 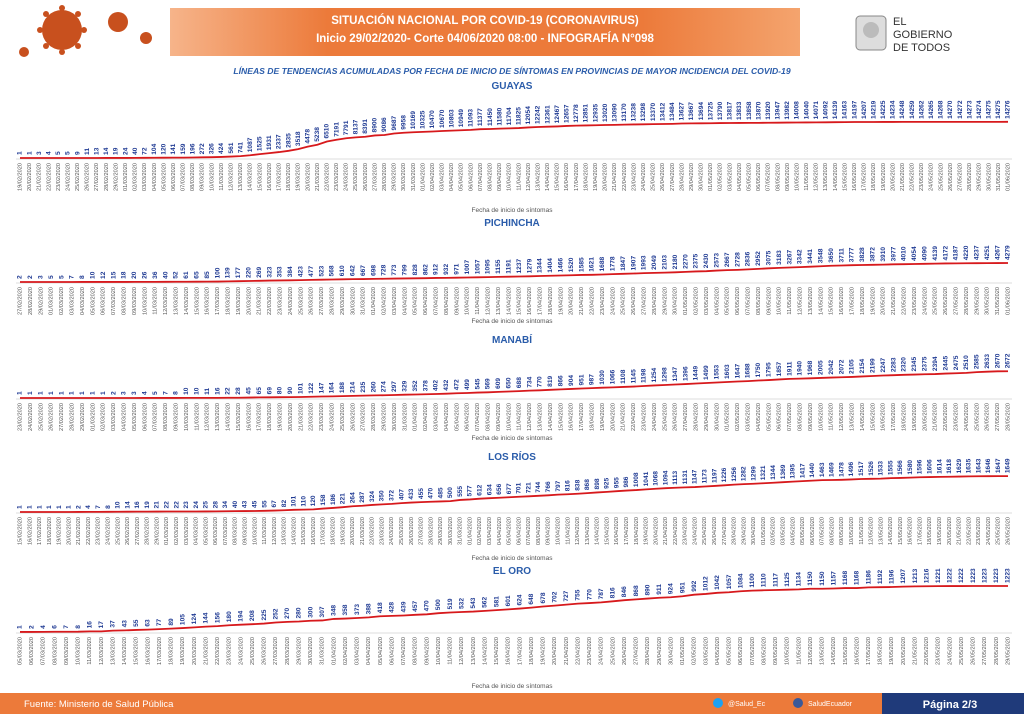 What do you see at coordinates (644, 262) in the screenshot?
I see `value-label: 1993` at bounding box center [644, 262].